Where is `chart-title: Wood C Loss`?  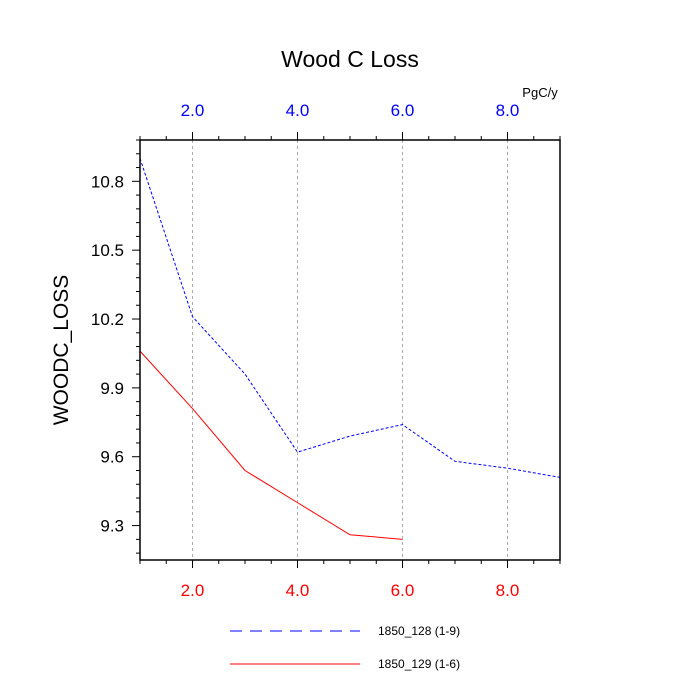 chart-title: Wood C Loss is located at coordinates (350, 59).